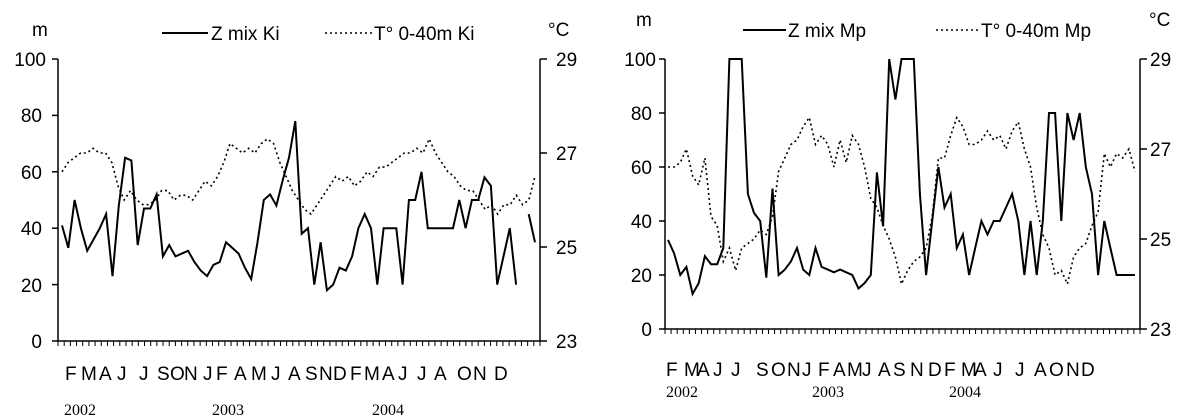 The image size is (1190, 419). What do you see at coordinates (644, 20) in the screenshot?
I see `left-axis-unit-mp: m` at bounding box center [644, 20].